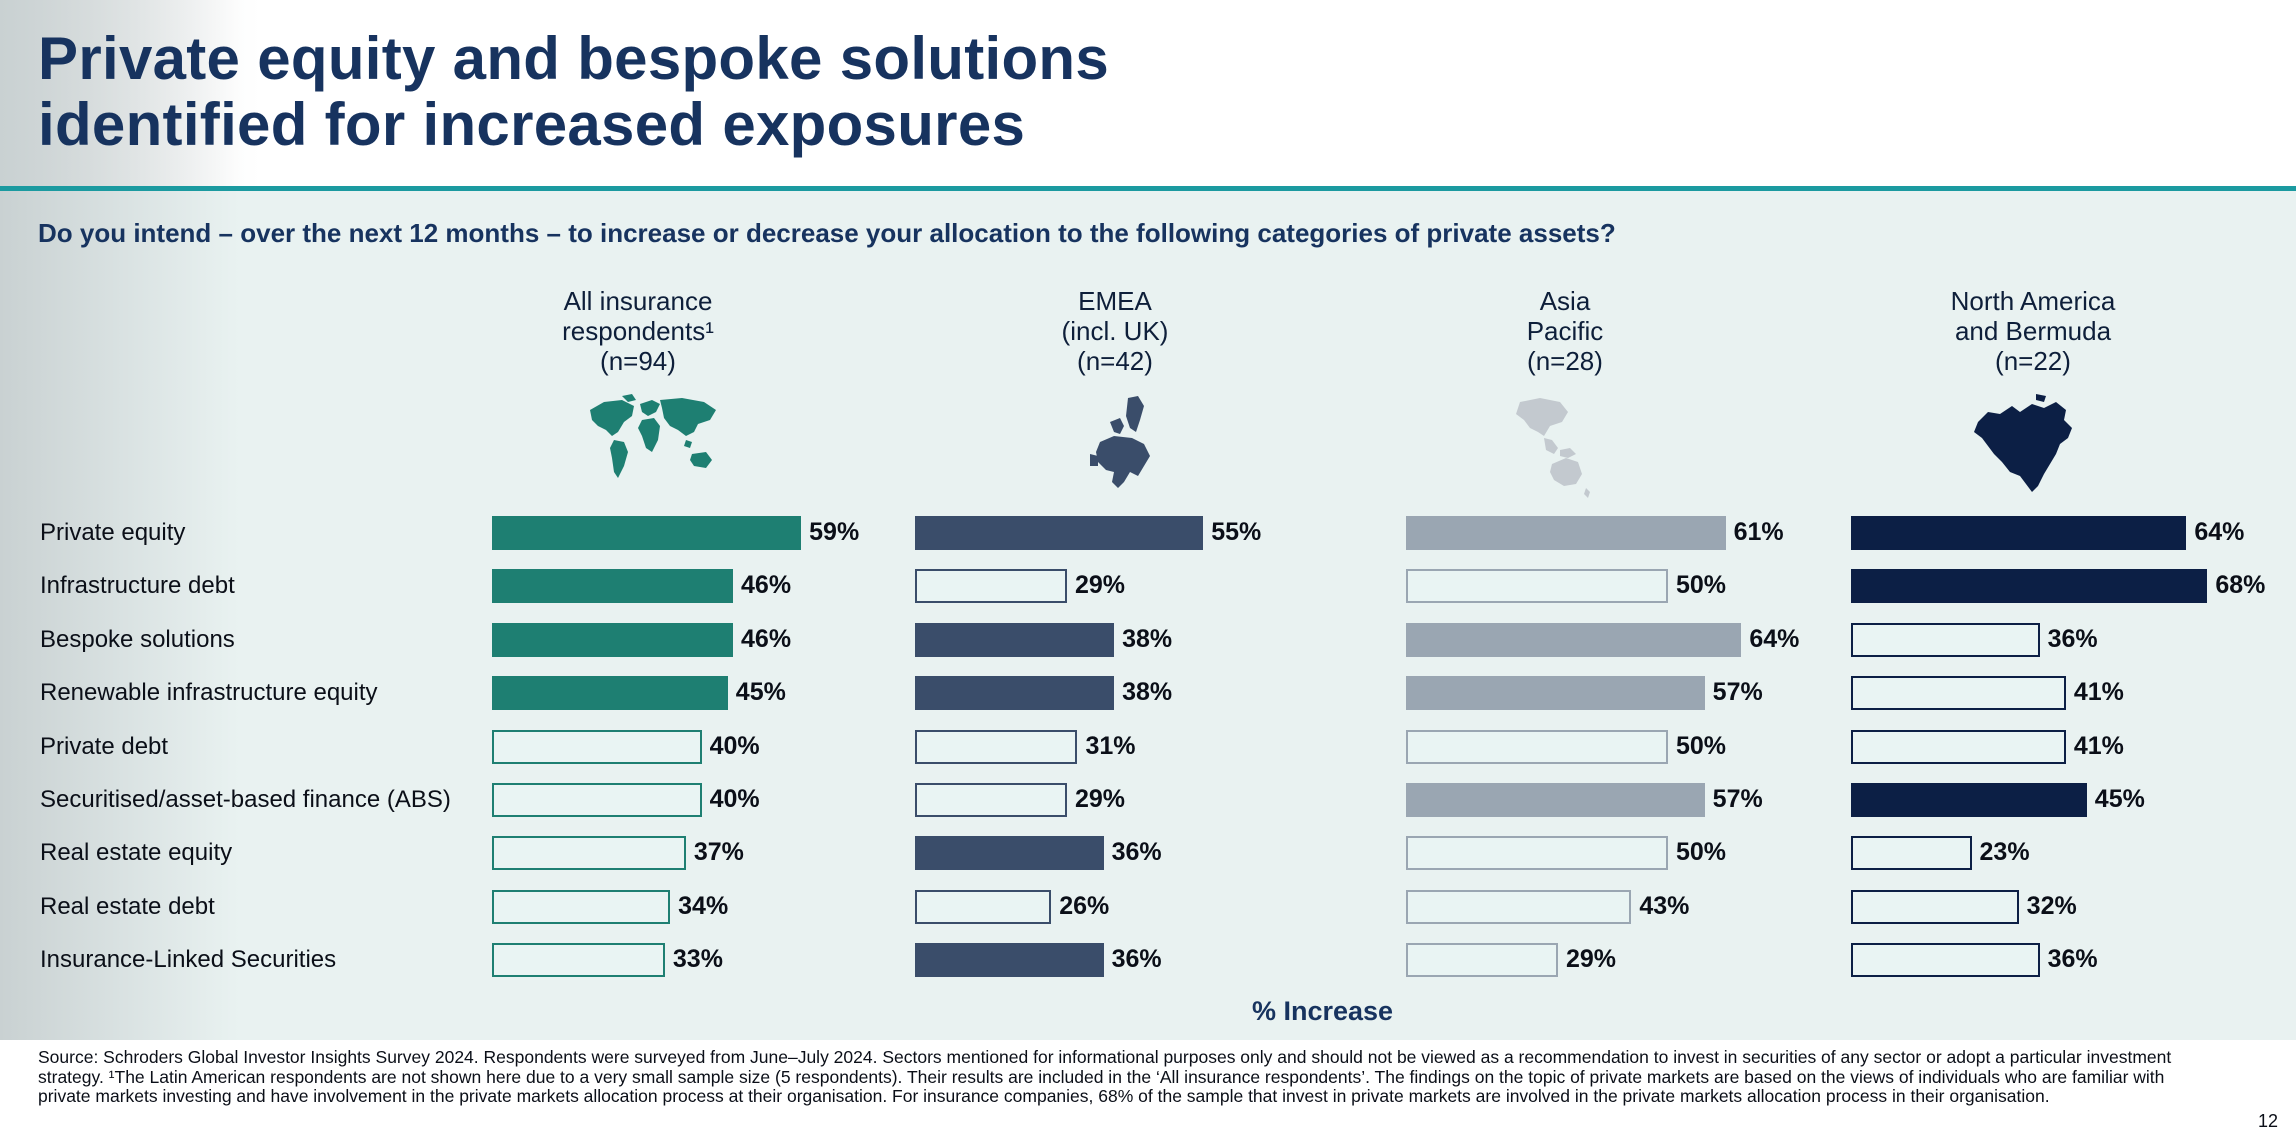  Describe the element at coordinates (1565, 301) in the screenshot. I see `column-header-line: Asia` at that location.